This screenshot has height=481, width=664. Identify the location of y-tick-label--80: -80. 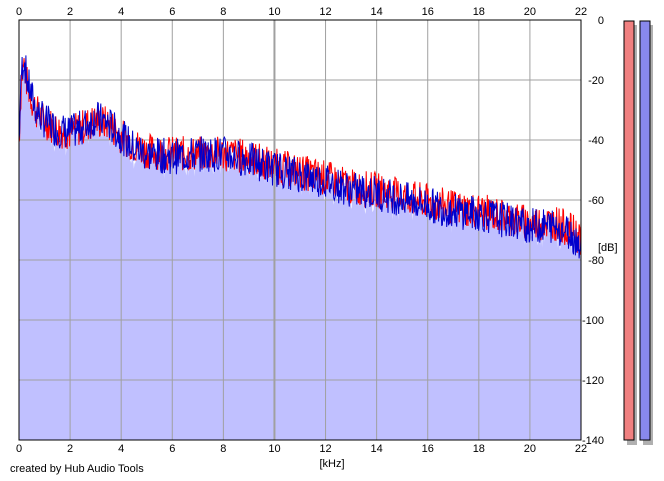
(596, 261).